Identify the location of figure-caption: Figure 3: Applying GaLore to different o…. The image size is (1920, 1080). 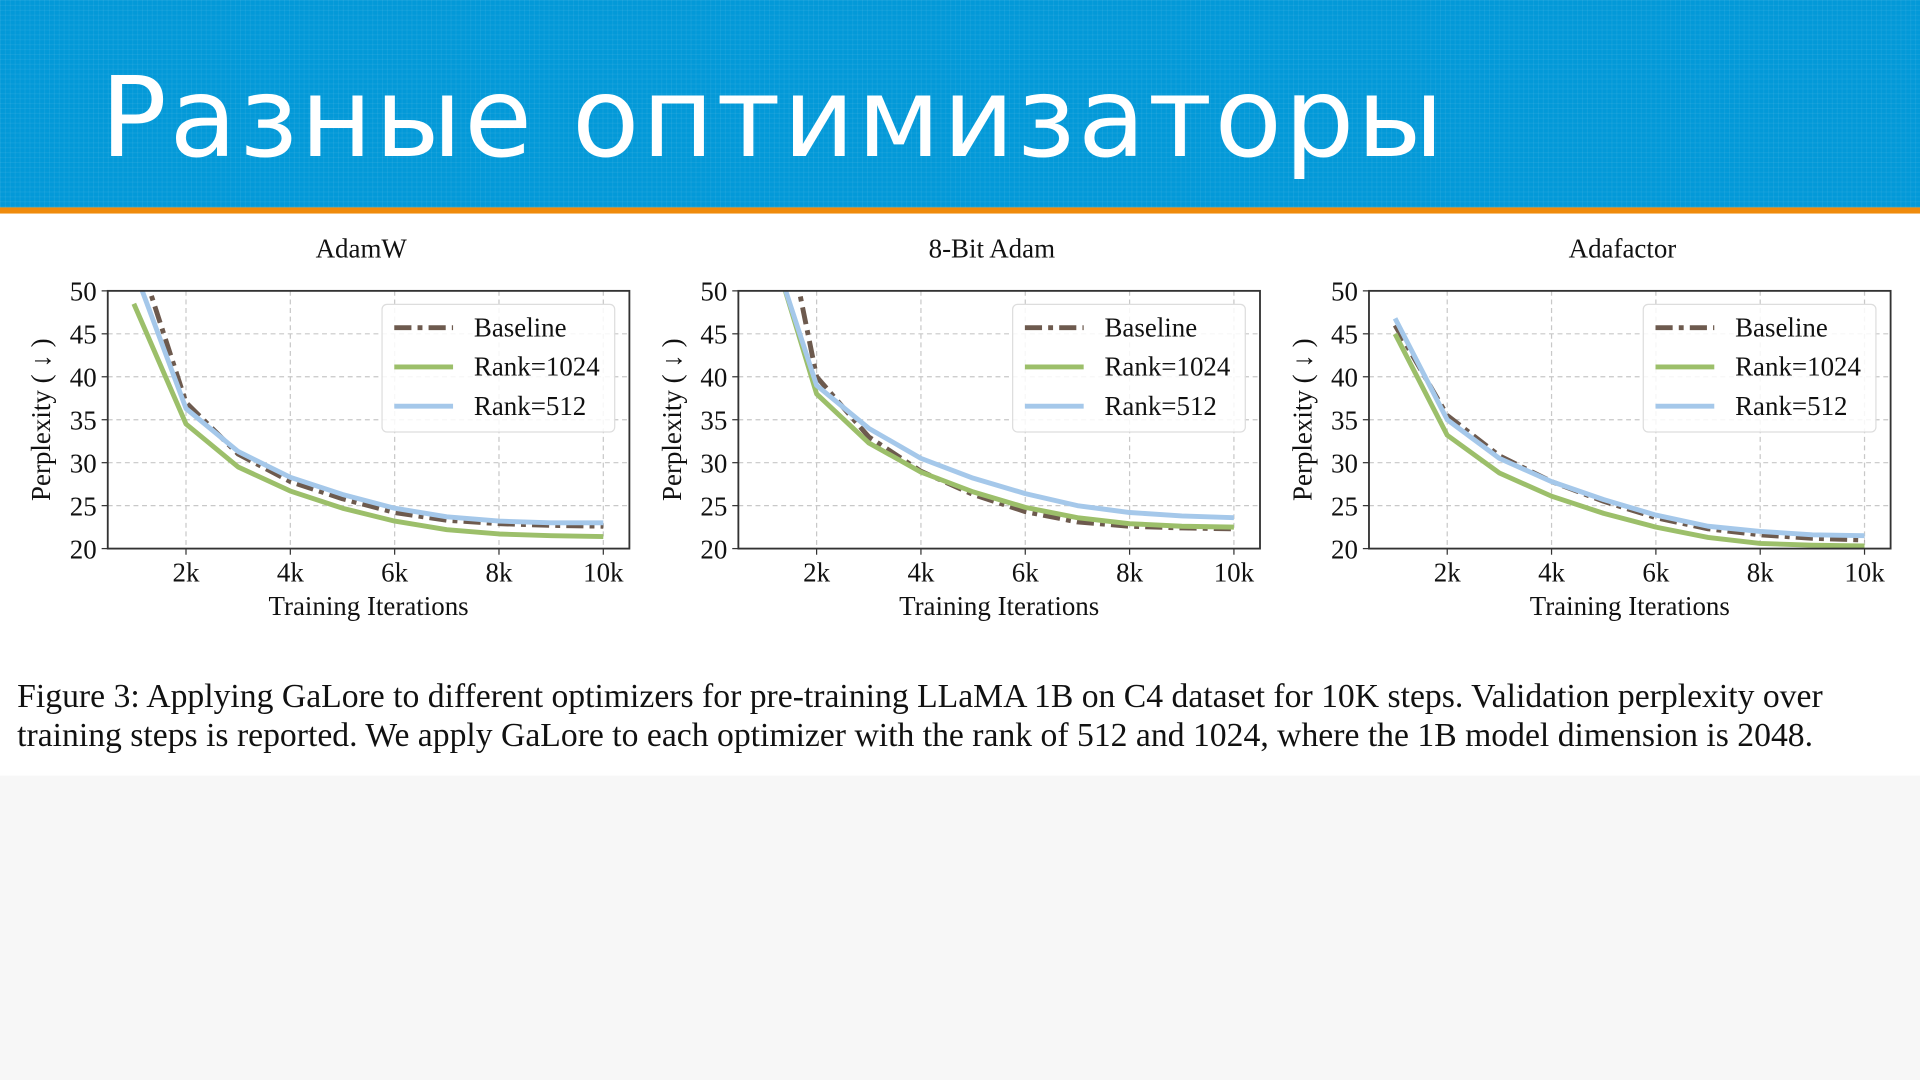
(966, 715).